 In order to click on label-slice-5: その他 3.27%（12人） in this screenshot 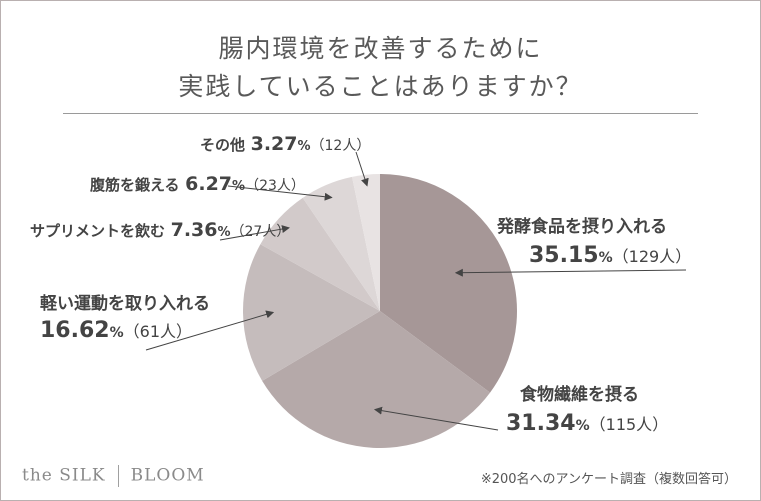, I will do `click(285, 144)`.